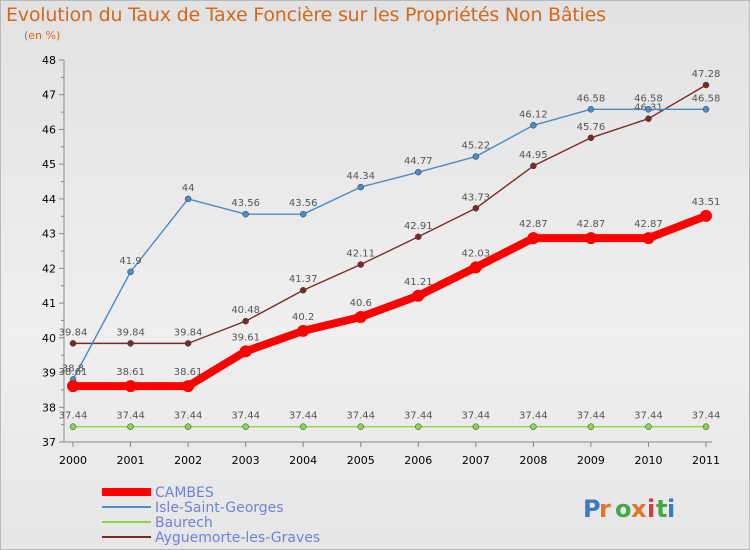  I want to click on legend-label: Ayguemorte-les-Graves, so click(237, 538).